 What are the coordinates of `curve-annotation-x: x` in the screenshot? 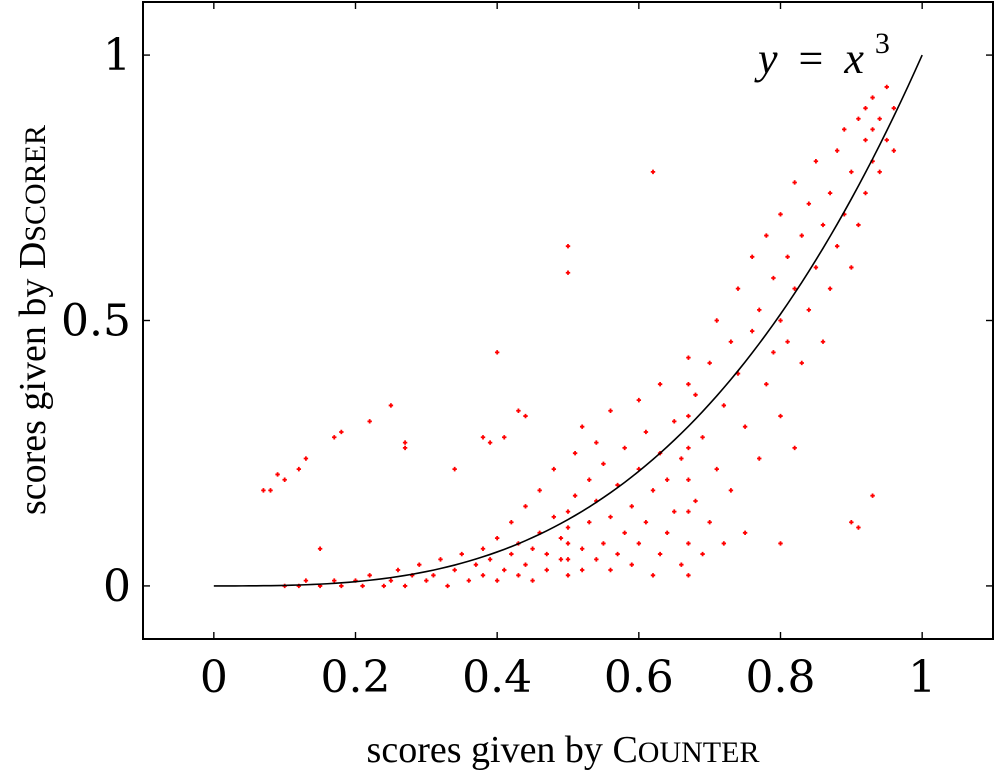 It's located at (853, 58).